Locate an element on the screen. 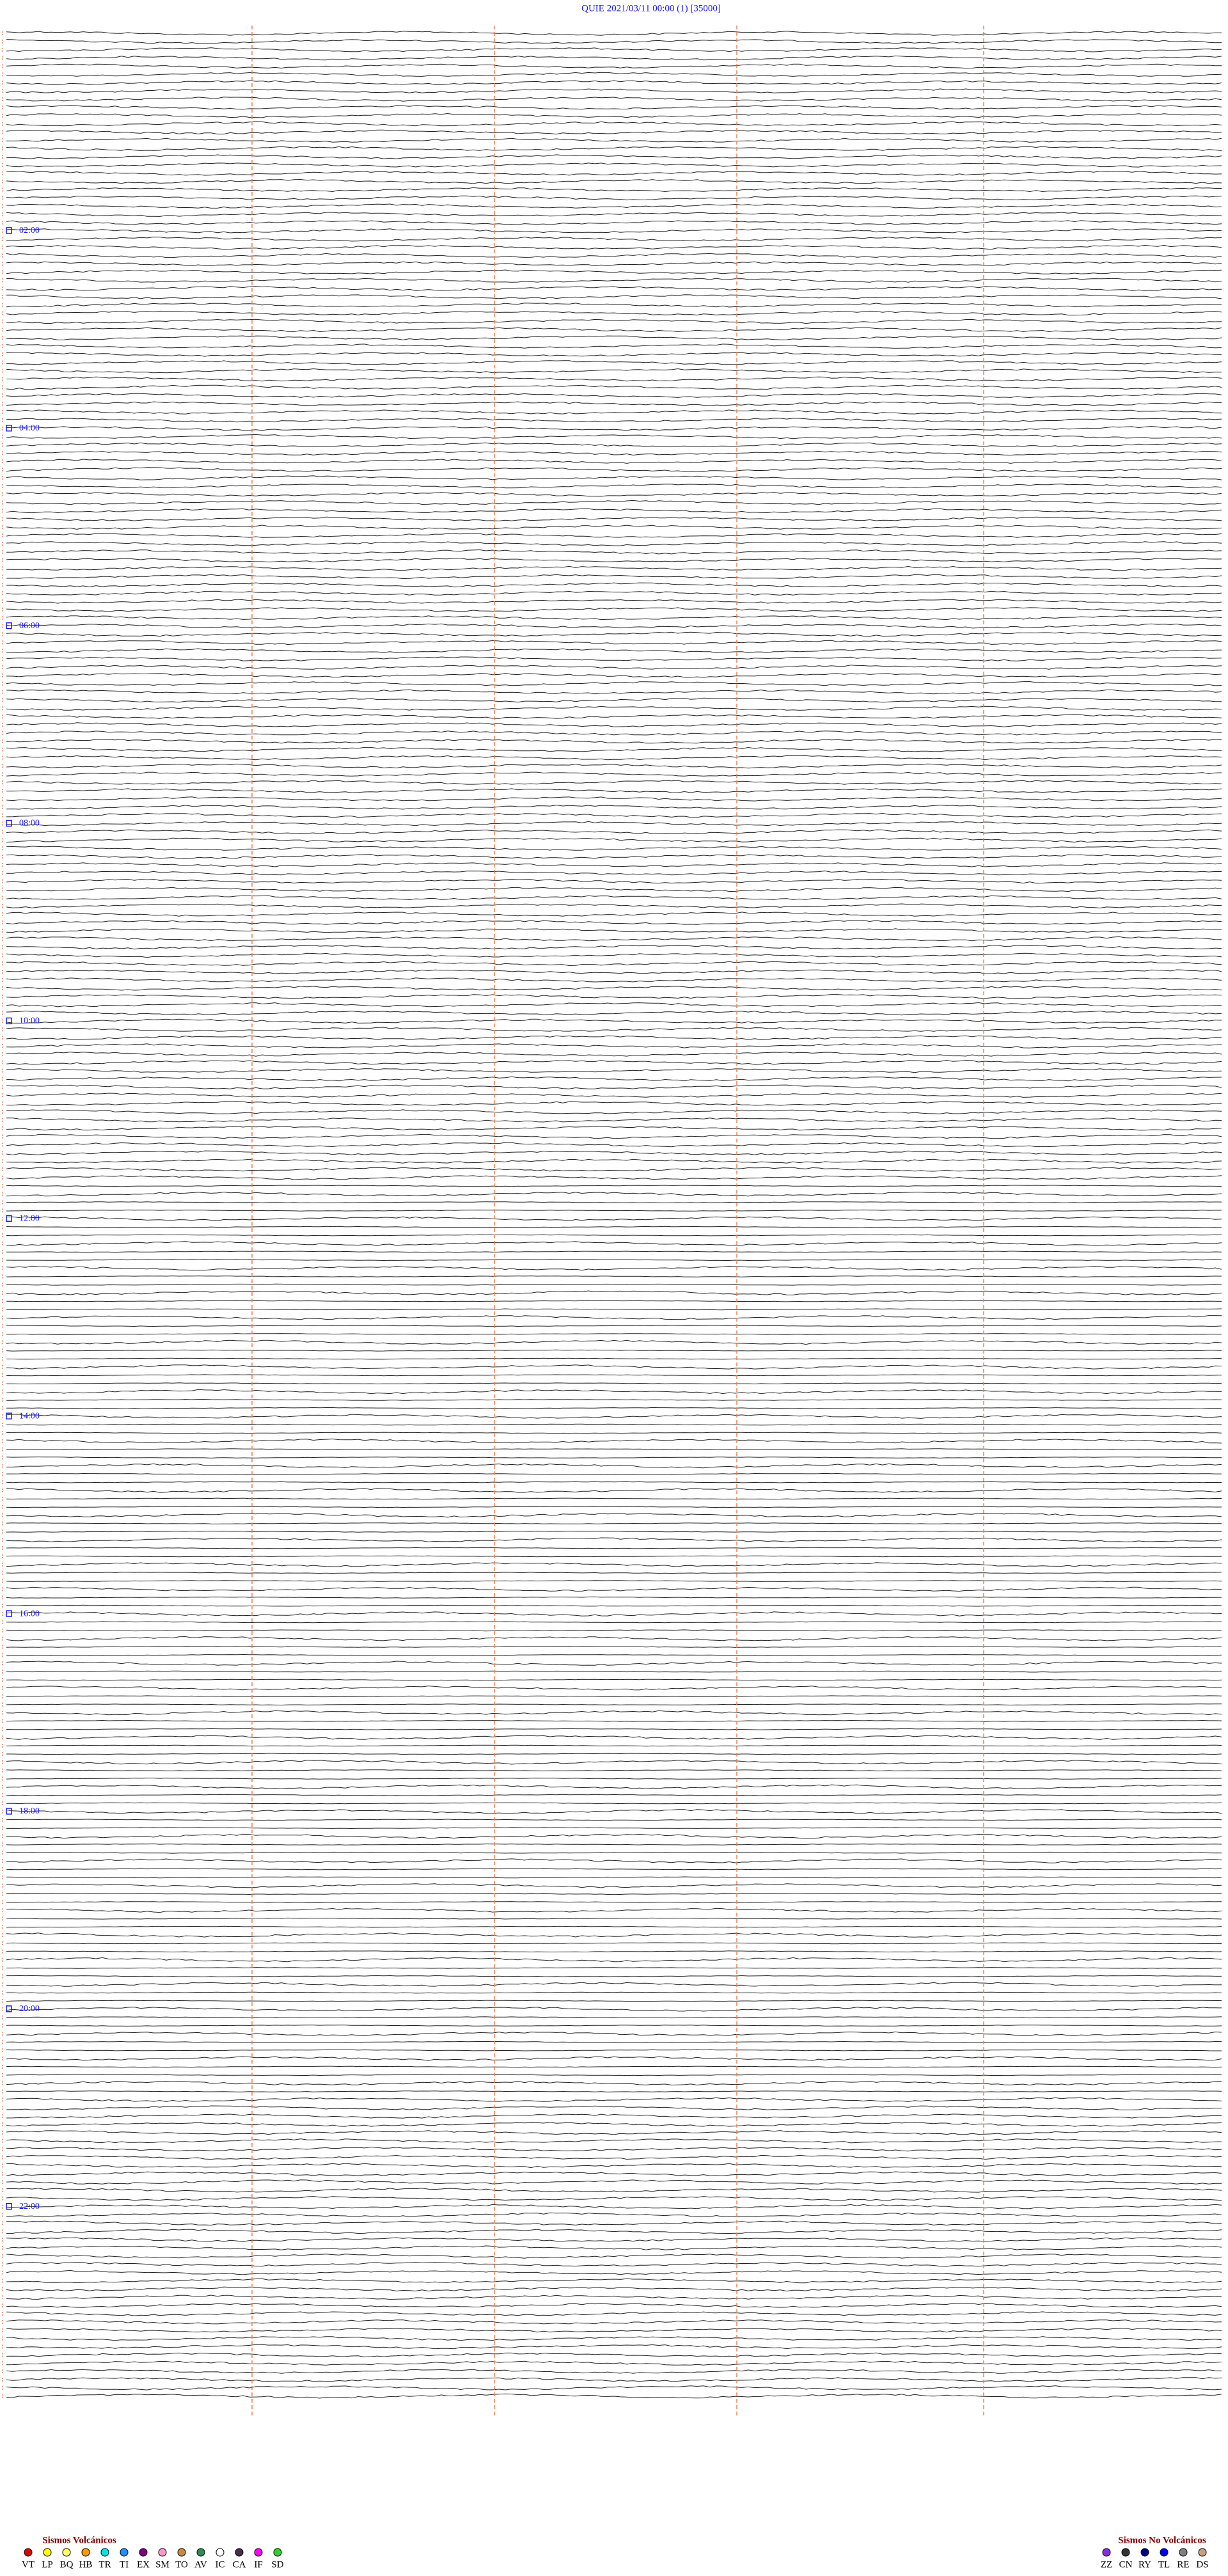  time-label: 12:00 is located at coordinates (29, 1218).